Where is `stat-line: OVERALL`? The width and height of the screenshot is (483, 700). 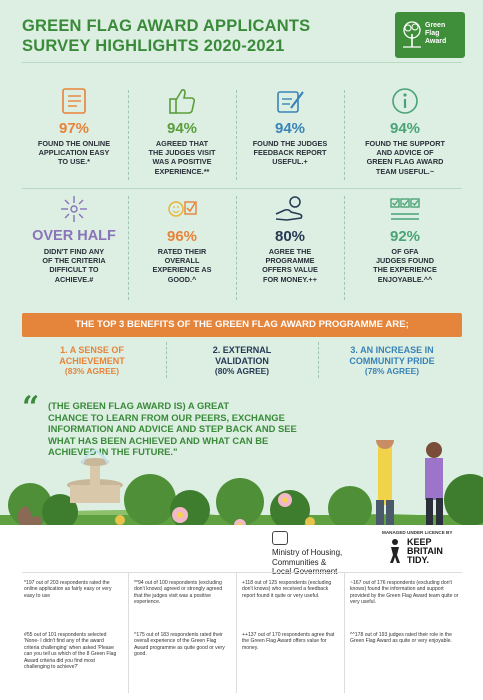 stat-line: OVERALL is located at coordinates (182, 261).